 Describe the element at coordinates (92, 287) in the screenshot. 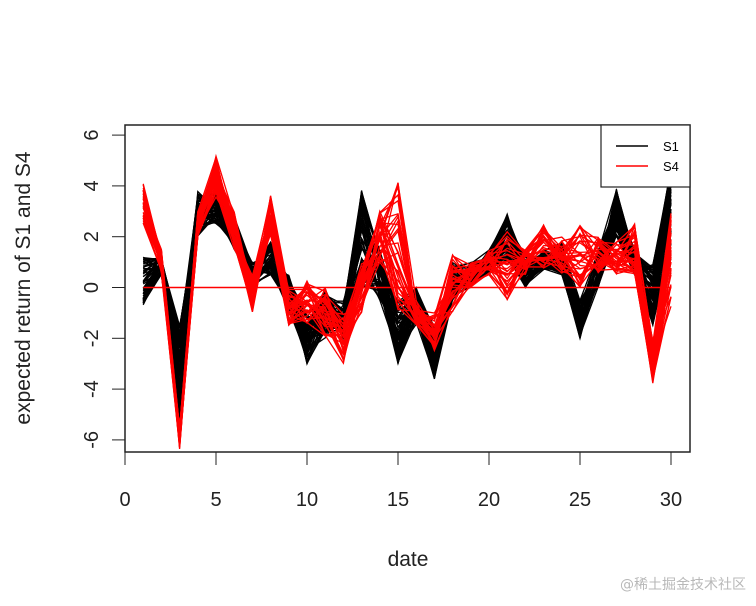

I see `y-tick-label: 0` at that location.